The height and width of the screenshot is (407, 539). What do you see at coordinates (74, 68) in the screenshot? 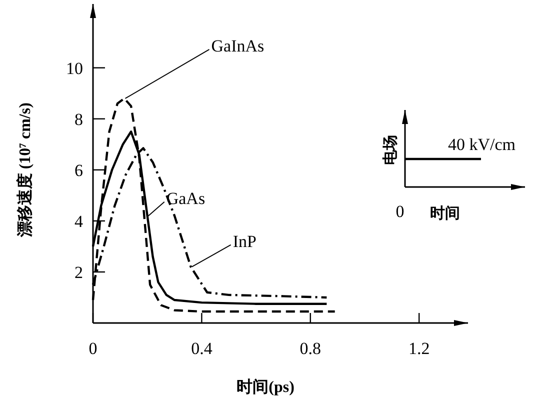
I see `y-tick-label: 10` at bounding box center [74, 68].